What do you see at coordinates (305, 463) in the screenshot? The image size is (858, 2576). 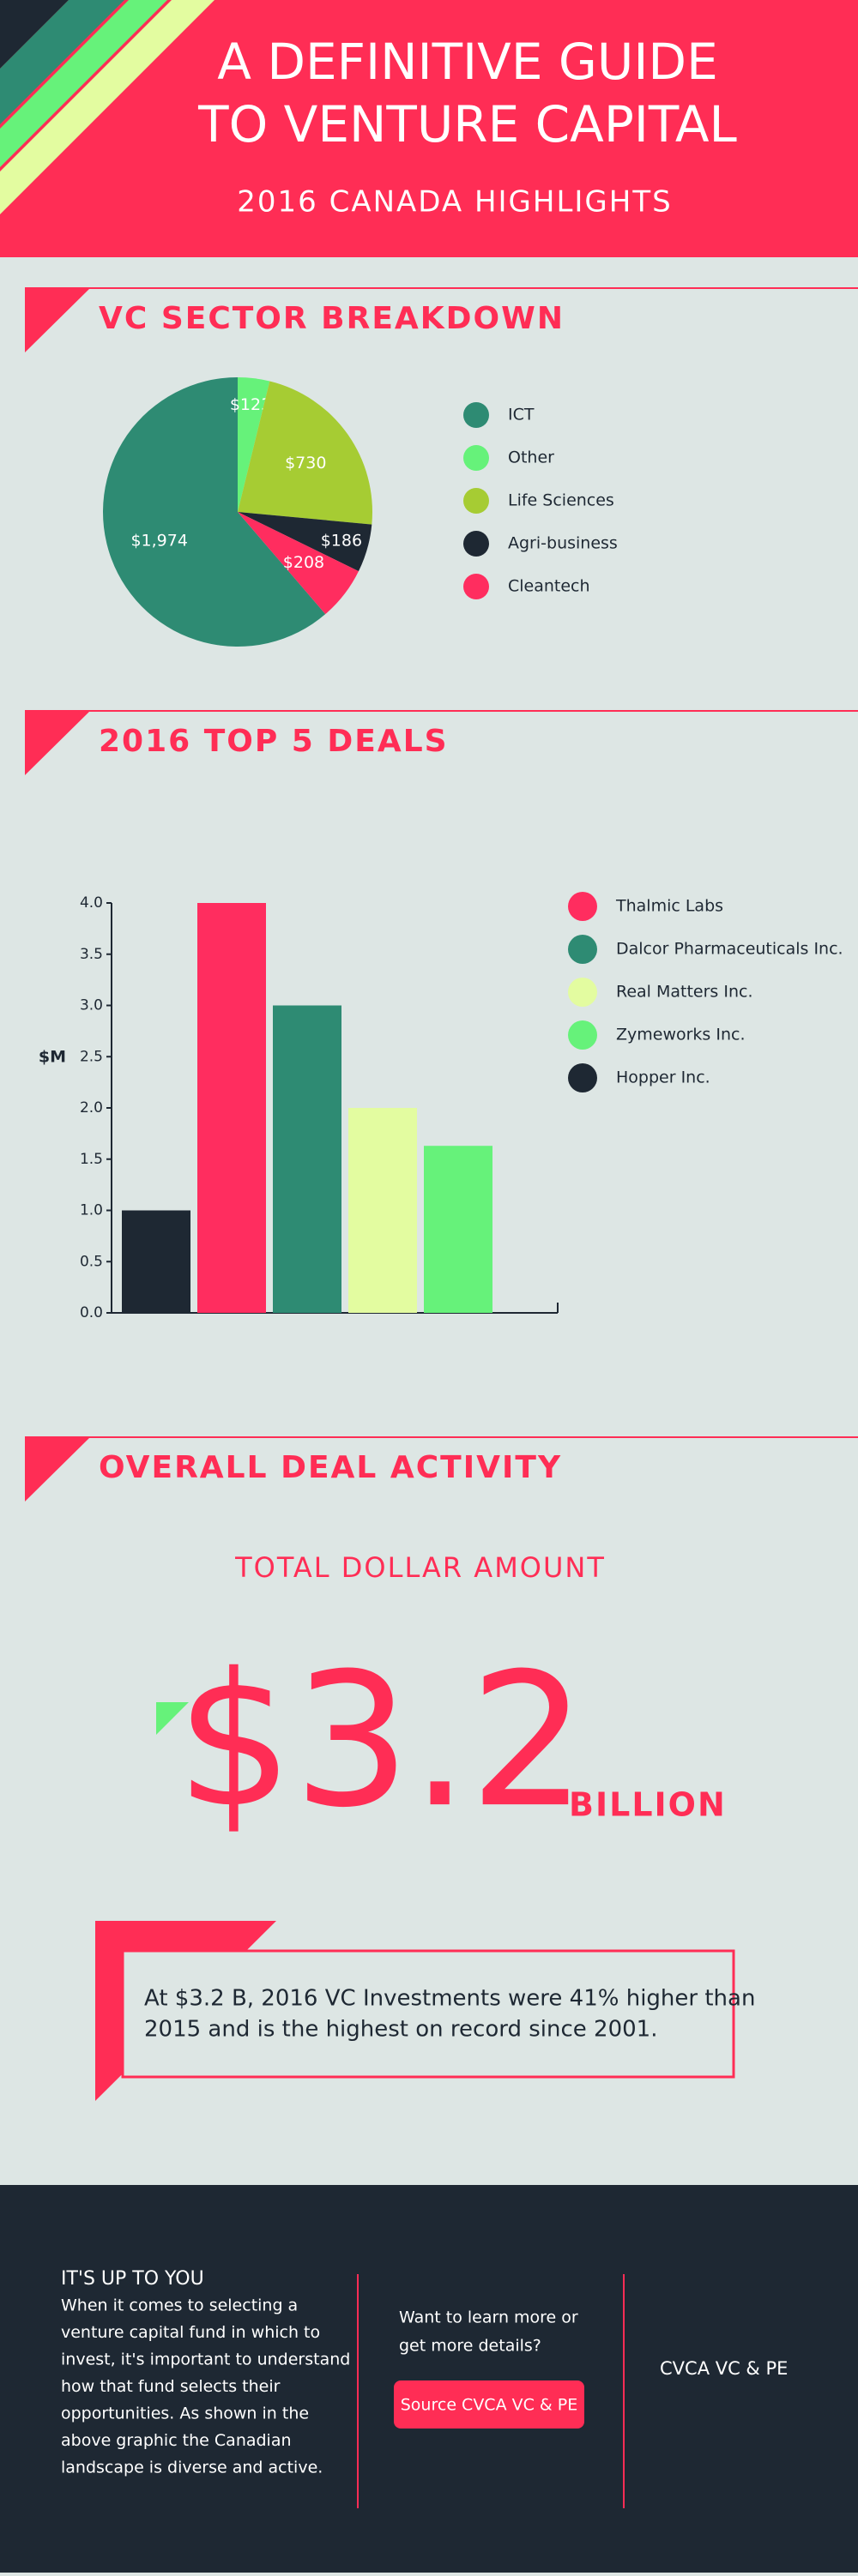 I see `slice-label: $730` at bounding box center [305, 463].